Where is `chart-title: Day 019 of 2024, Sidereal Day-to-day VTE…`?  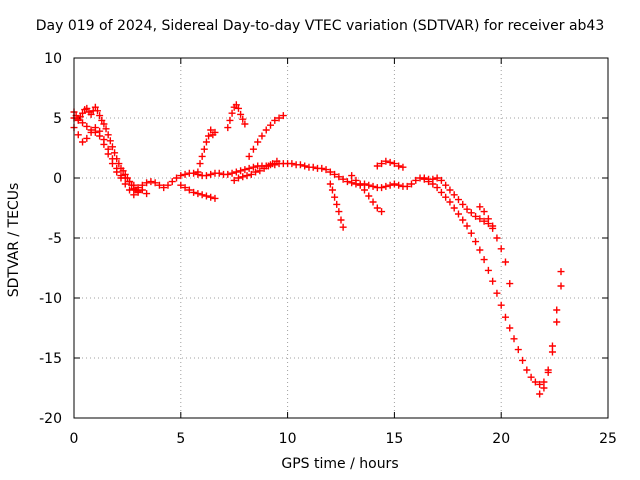 chart-title: Day 019 of 2024, Sidereal Day-to-day VTE… is located at coordinates (320, 26).